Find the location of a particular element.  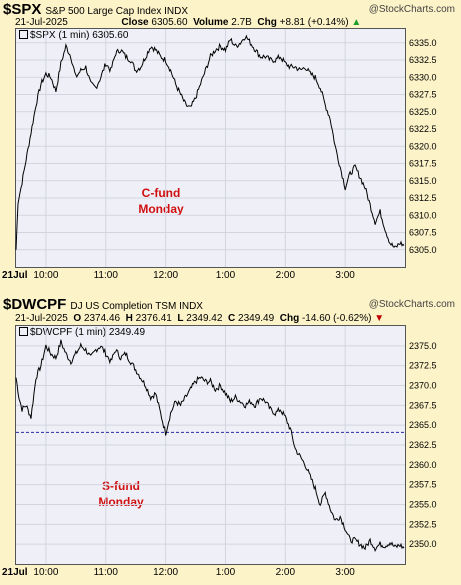

dwcpf-stat-value: 2349.49 is located at coordinates (256, 318).